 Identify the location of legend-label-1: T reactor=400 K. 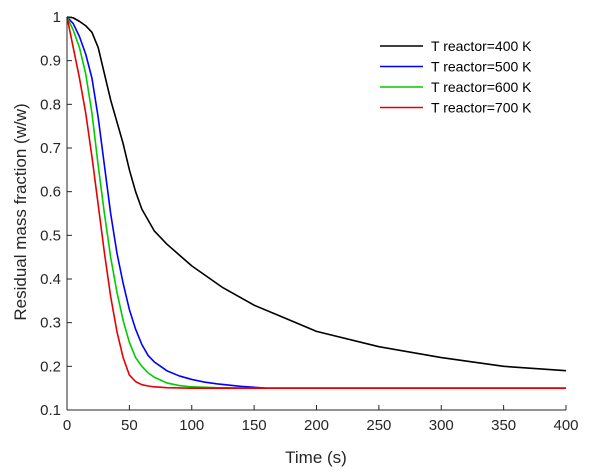
(481, 46).